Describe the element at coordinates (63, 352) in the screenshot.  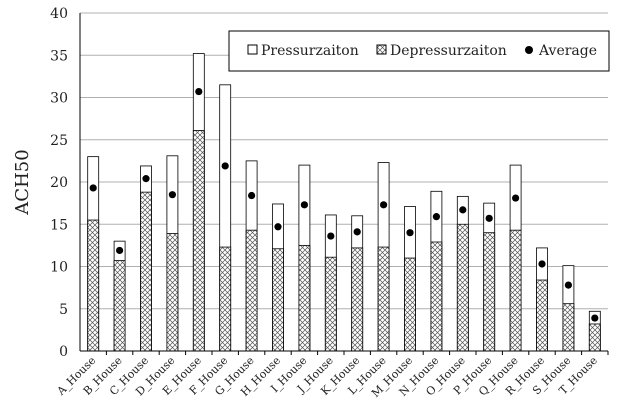
I see `y-tick-label: 0` at that location.